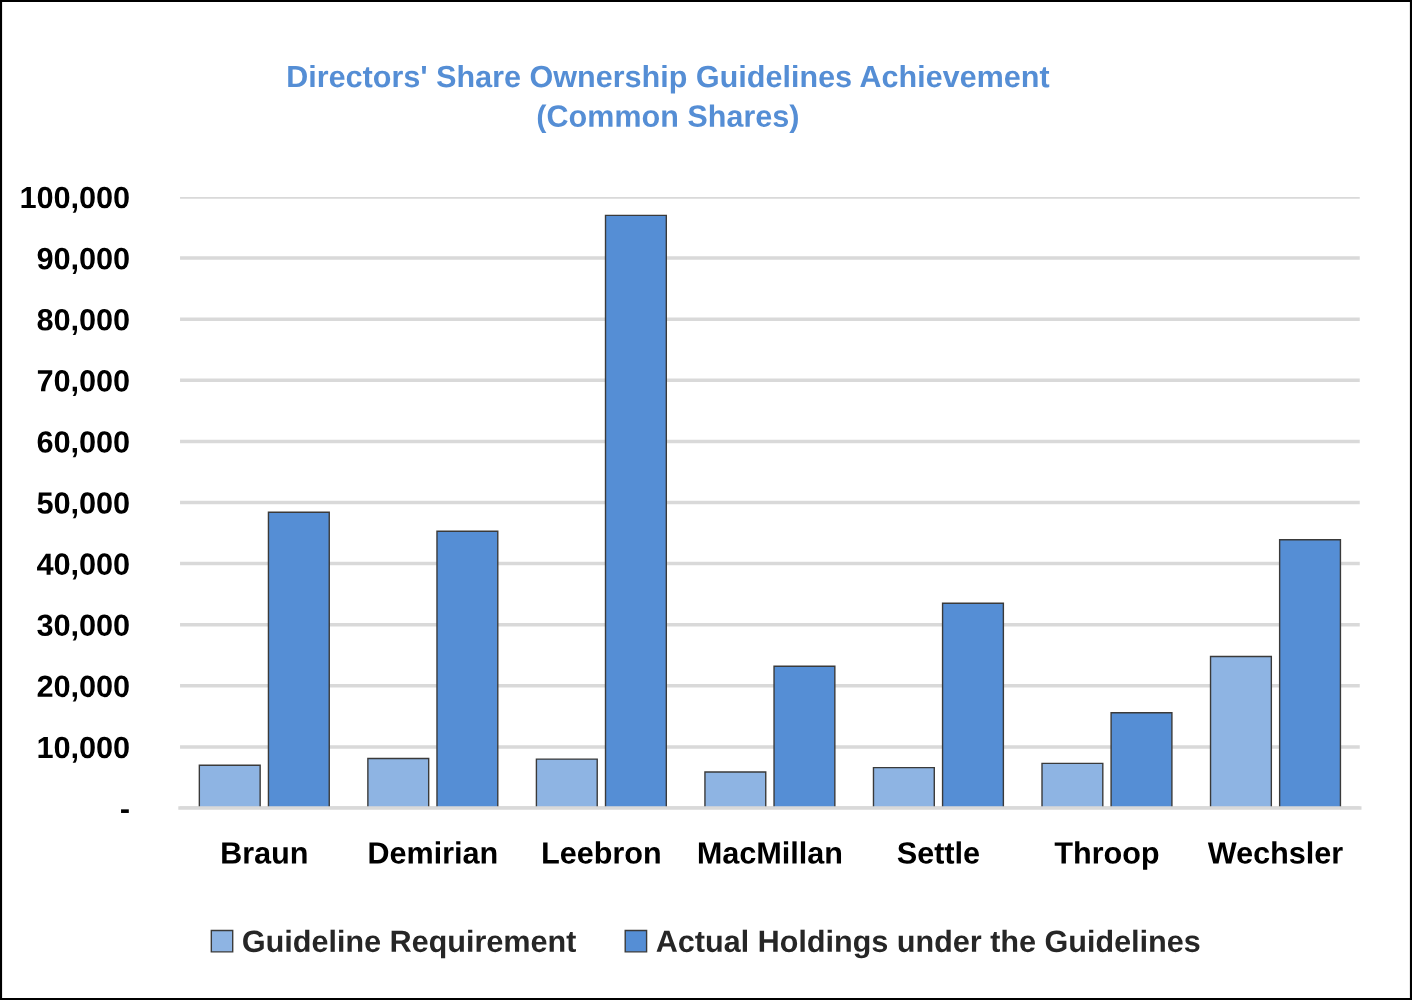  What do you see at coordinates (83, 444) in the screenshot?
I see `y-tick-label: 60,000` at bounding box center [83, 444].